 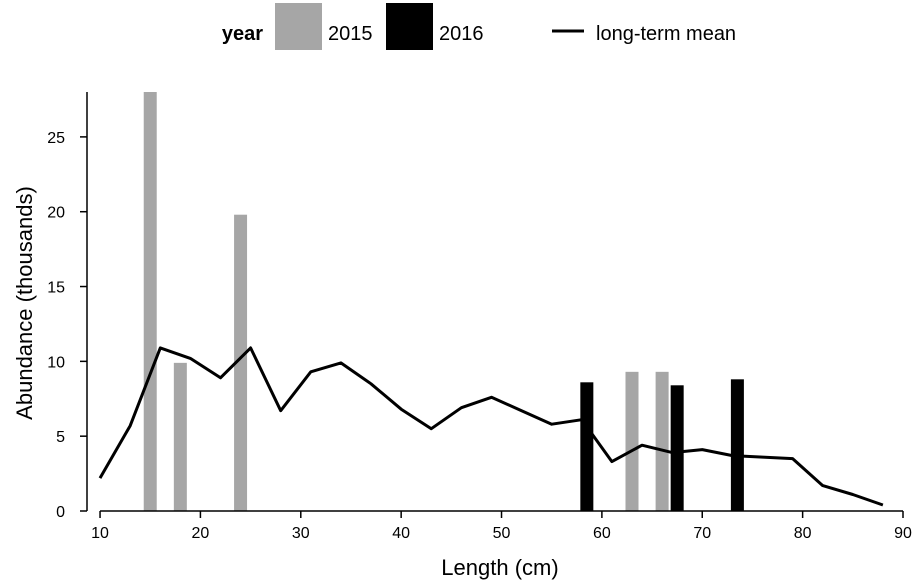 What do you see at coordinates (409, 26) in the screenshot?
I see `legend-swatch-2016` at bounding box center [409, 26].